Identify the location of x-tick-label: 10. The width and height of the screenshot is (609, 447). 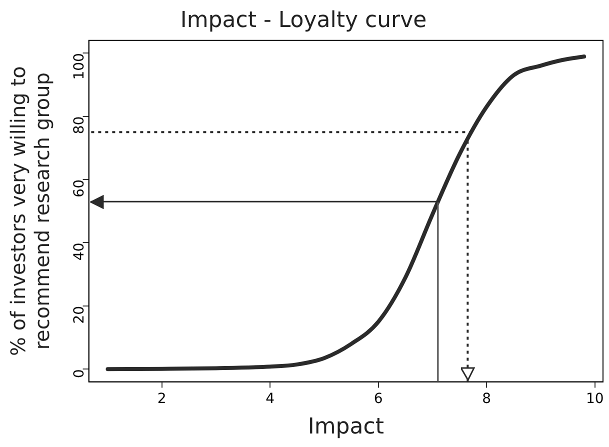
(595, 398).